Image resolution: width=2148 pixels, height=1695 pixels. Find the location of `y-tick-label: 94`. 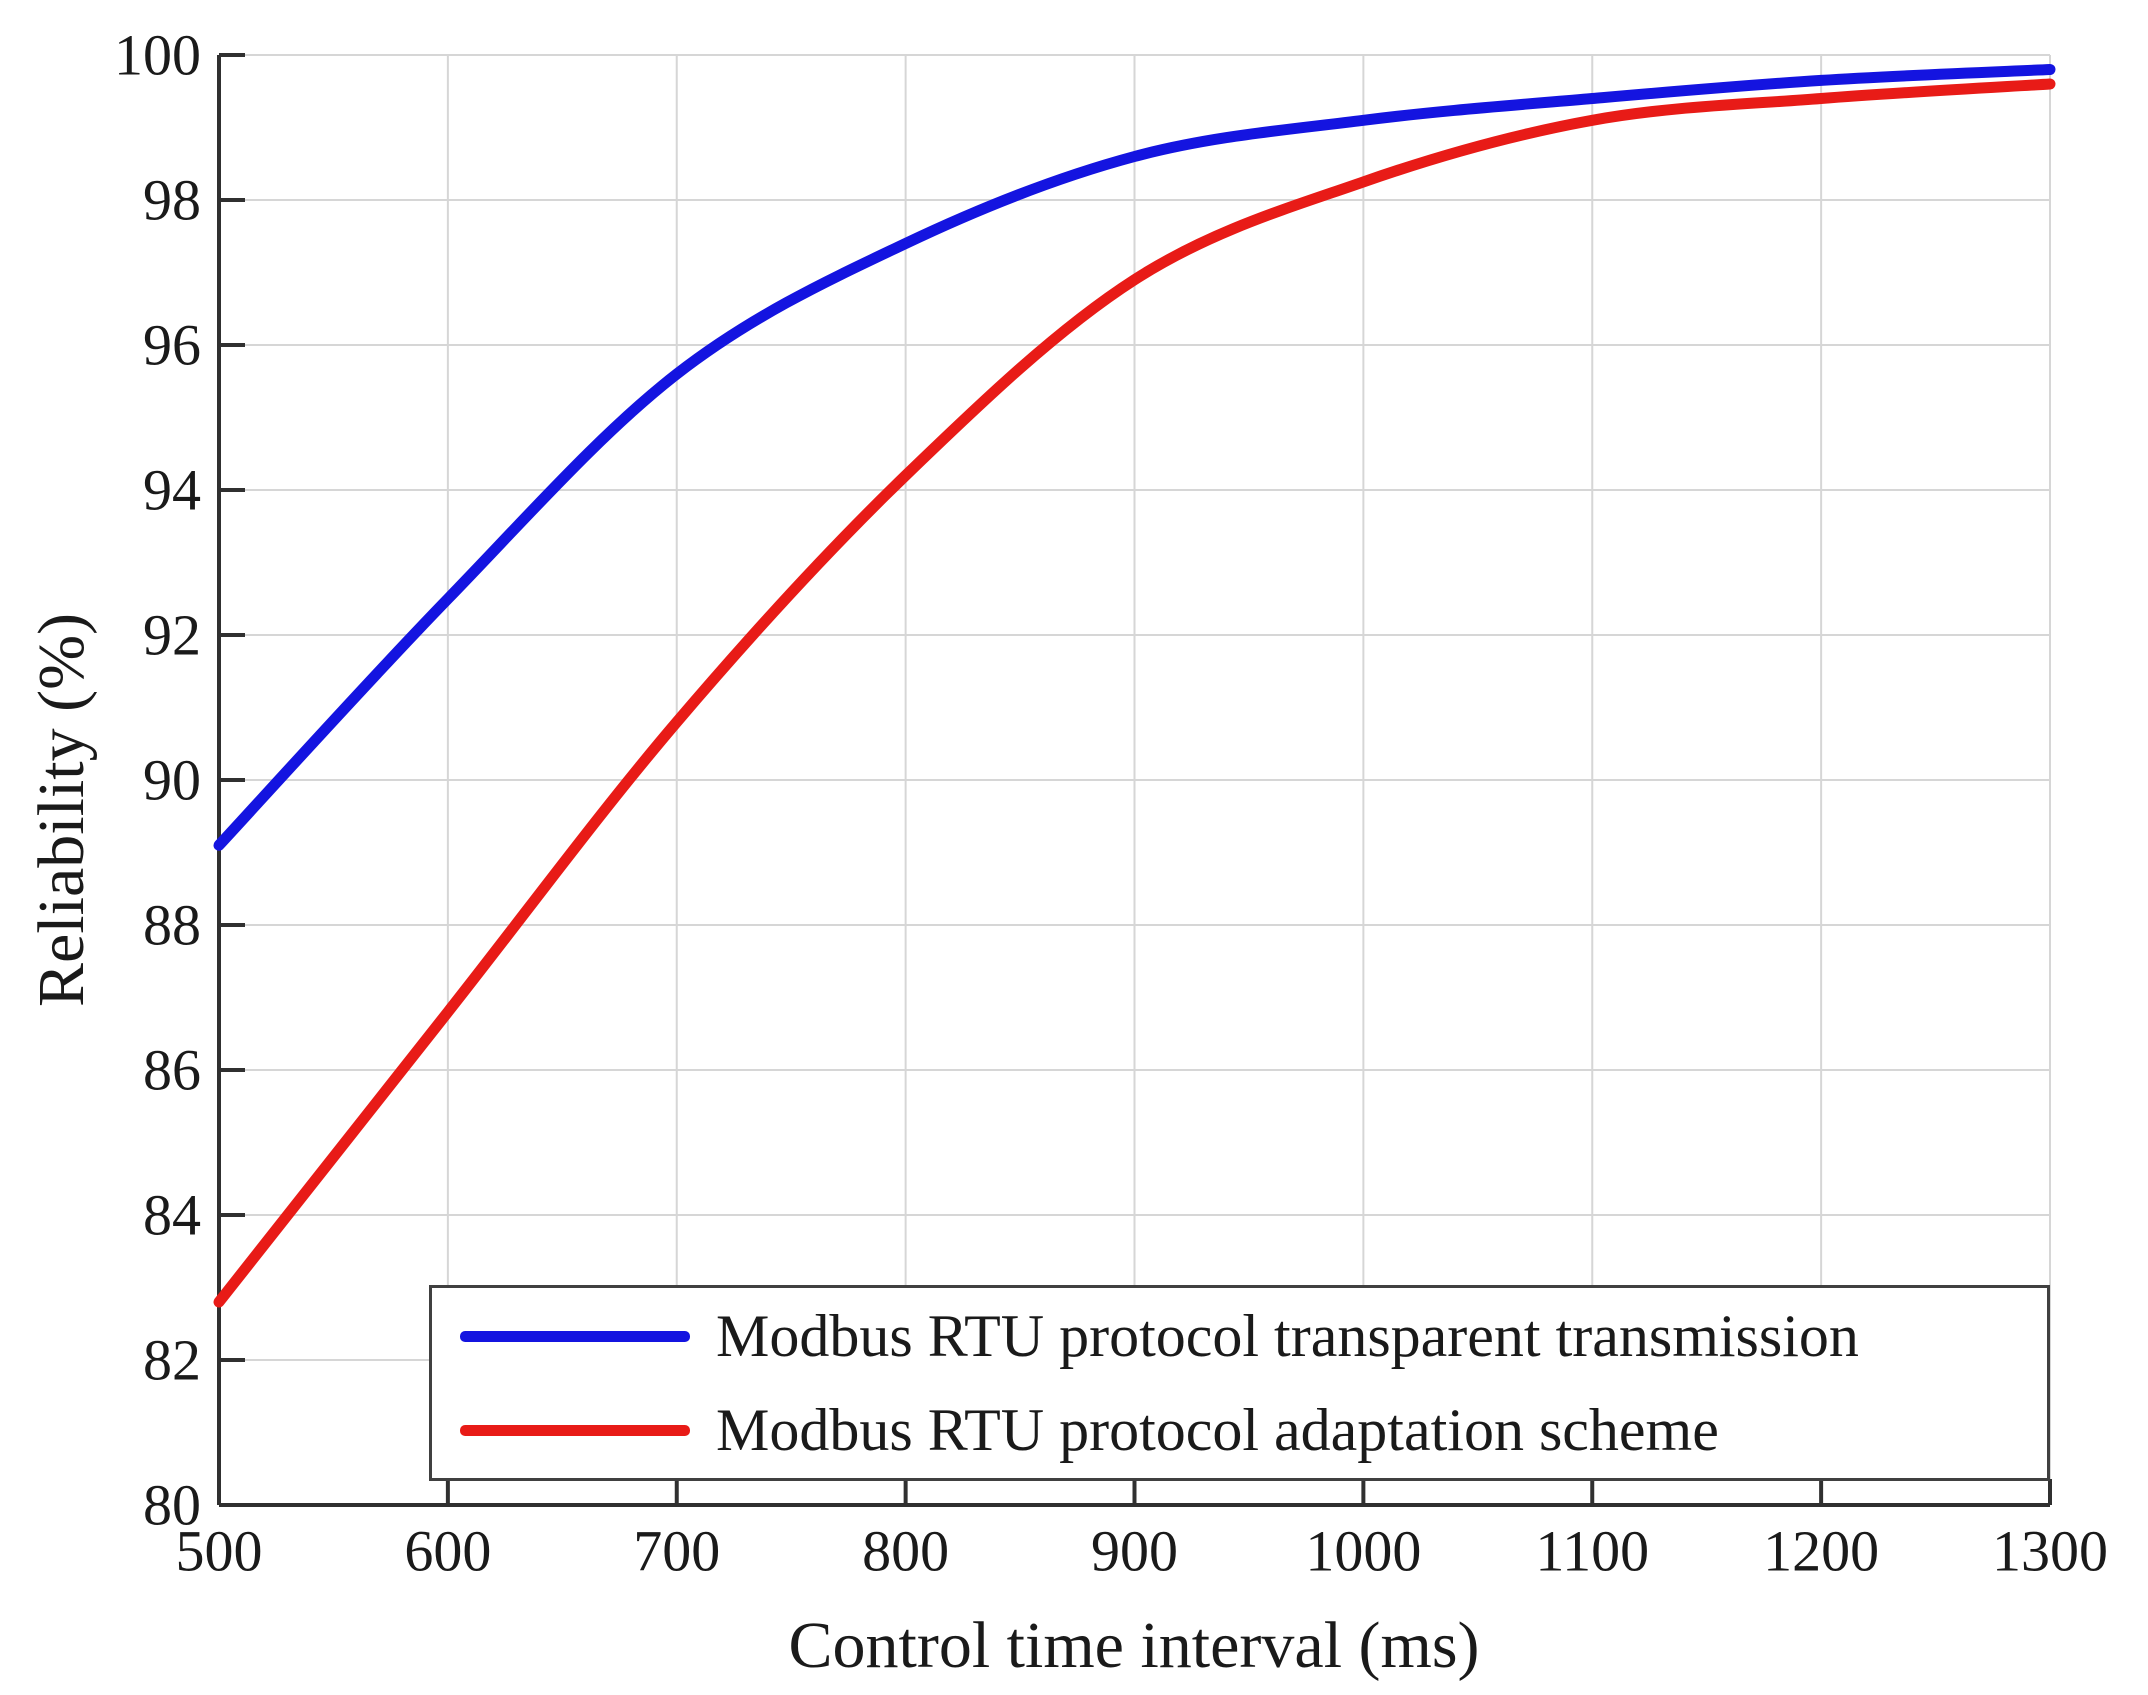

y-tick-label: 94 is located at coordinates (172, 490).